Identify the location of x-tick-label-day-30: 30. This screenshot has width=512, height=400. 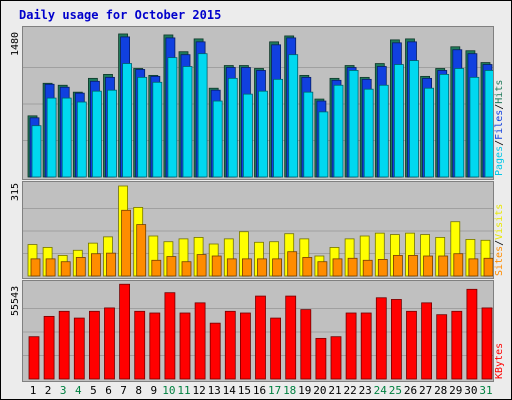
(470, 390).